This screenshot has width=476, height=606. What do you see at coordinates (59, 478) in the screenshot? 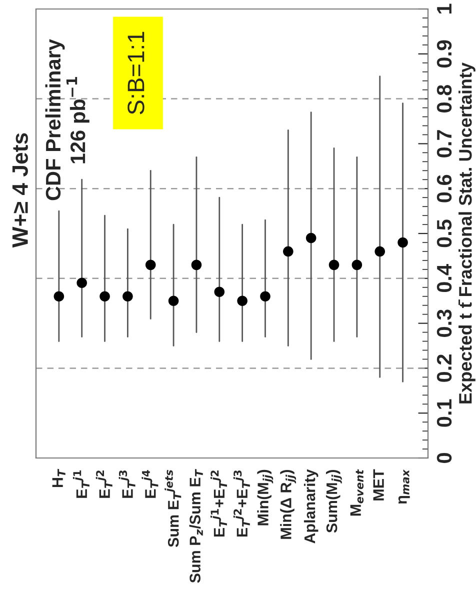
I see `x-tick-label: H$_{T}$` at bounding box center [59, 478].